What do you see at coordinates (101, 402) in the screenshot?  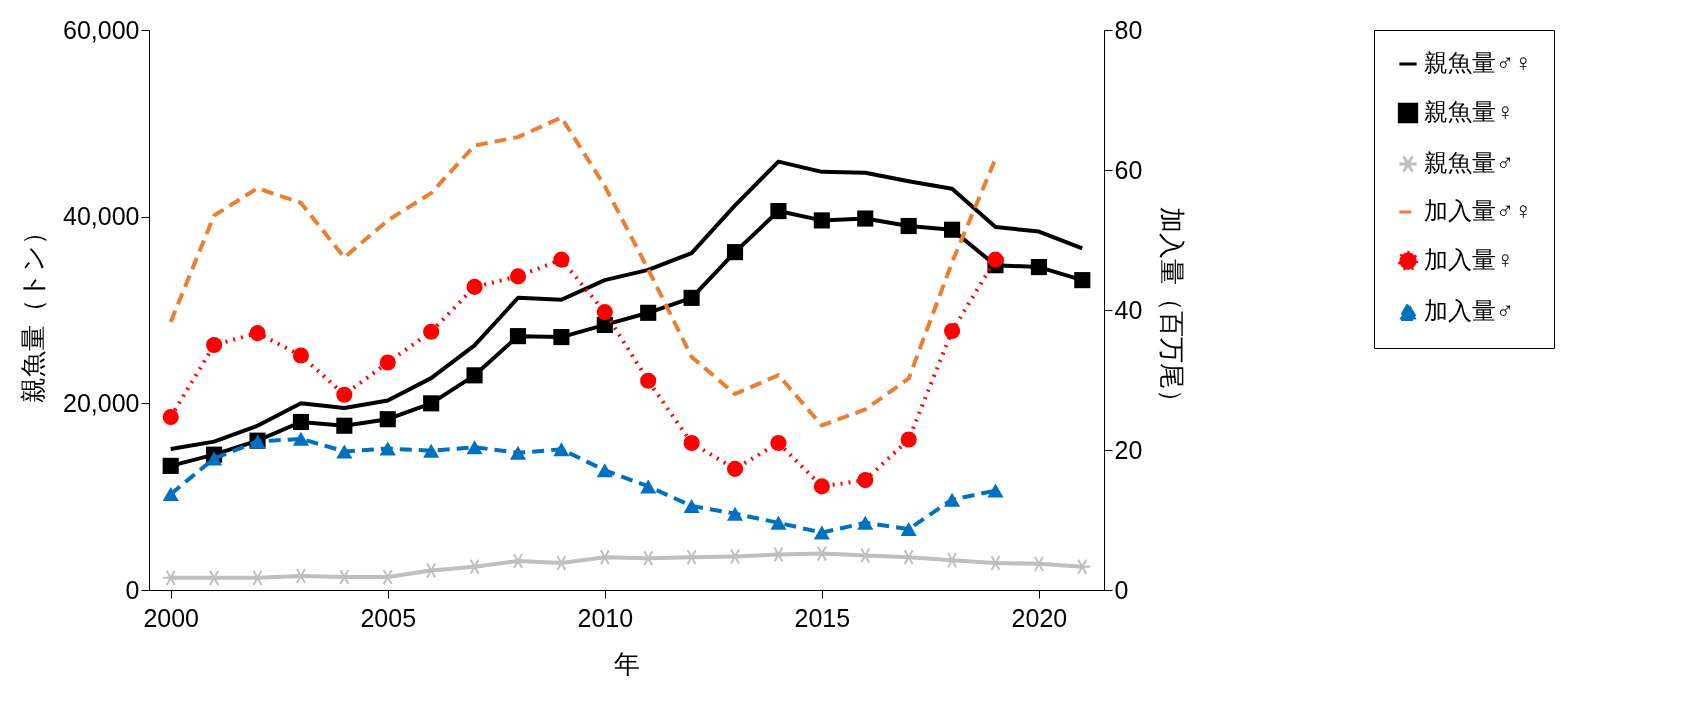 I see `y-tick-label: 20,000` at bounding box center [101, 402].